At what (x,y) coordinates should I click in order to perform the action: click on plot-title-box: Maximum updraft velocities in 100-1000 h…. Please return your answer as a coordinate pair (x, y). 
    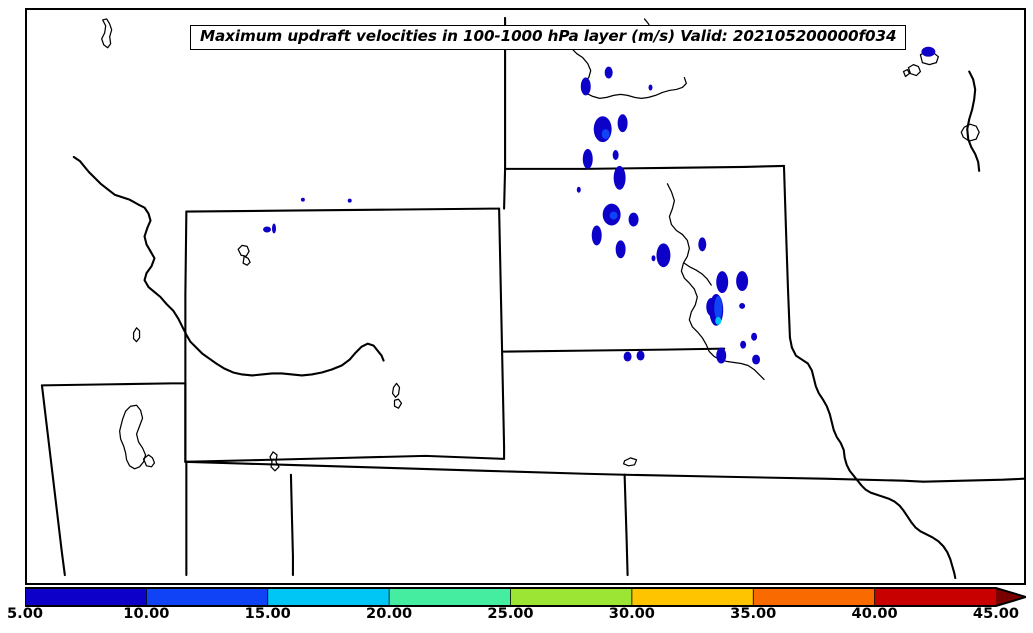
    Looking at the image, I should click on (548, 37).